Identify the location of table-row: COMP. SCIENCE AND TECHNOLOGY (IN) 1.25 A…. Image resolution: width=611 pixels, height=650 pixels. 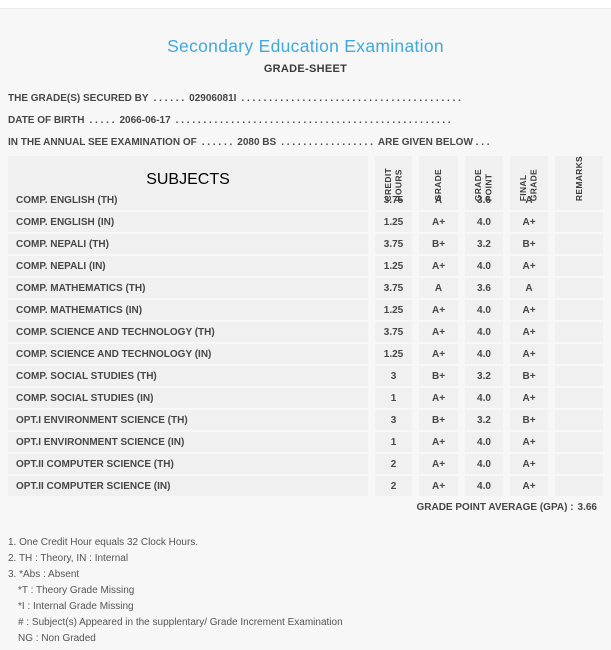
(305, 354).